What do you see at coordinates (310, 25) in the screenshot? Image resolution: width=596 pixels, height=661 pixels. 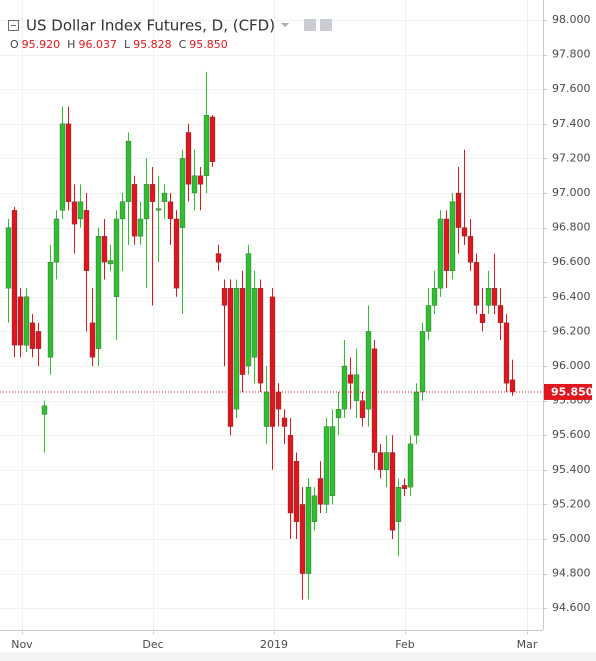 I see `settings-button` at bounding box center [310, 25].